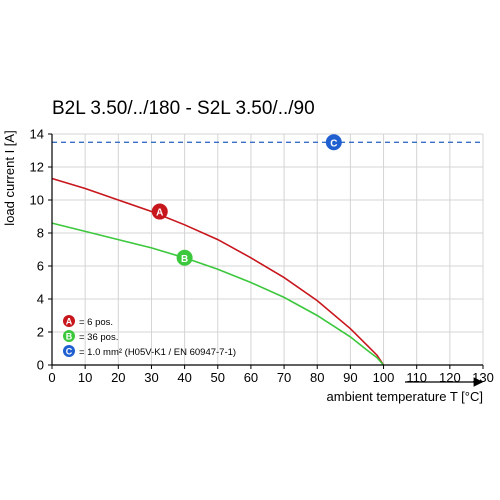 The image size is (500, 500). Describe the element at coordinates (251, 377) in the screenshot. I see `x-tick-label: 60` at that location.